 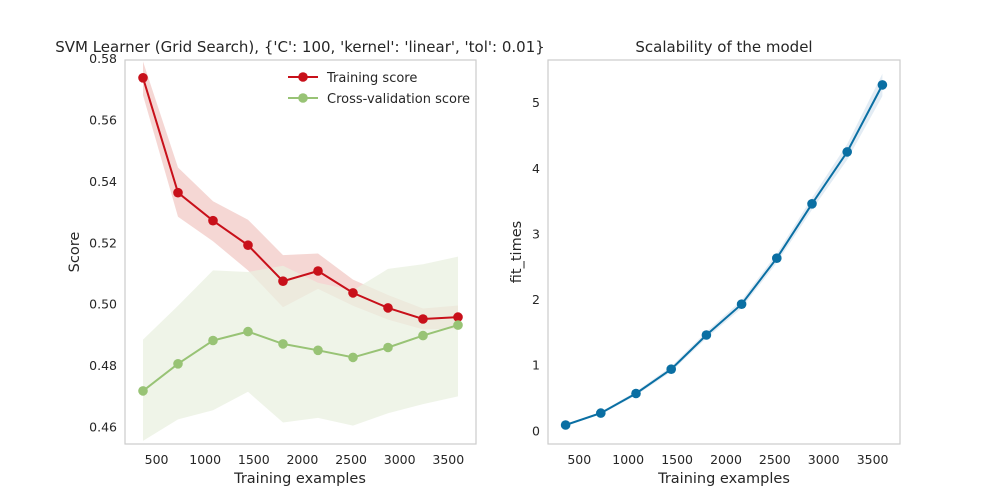 I want to click on learning-curve-x-tick-label: 2000, so click(x=302, y=459).